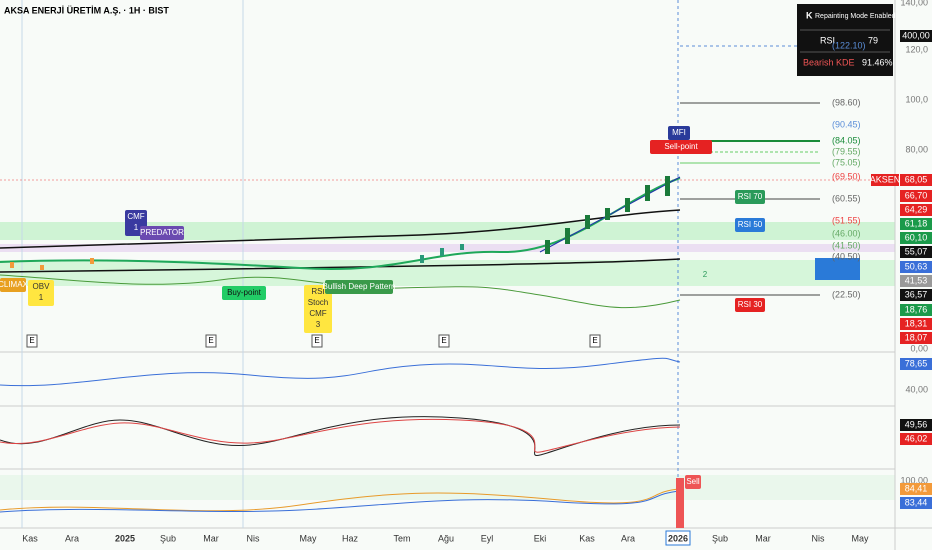 Image resolution: width=932 pixels, height=550 pixels. What do you see at coordinates (809, 15) in the screenshot?
I see `info-icon: K` at bounding box center [809, 15].